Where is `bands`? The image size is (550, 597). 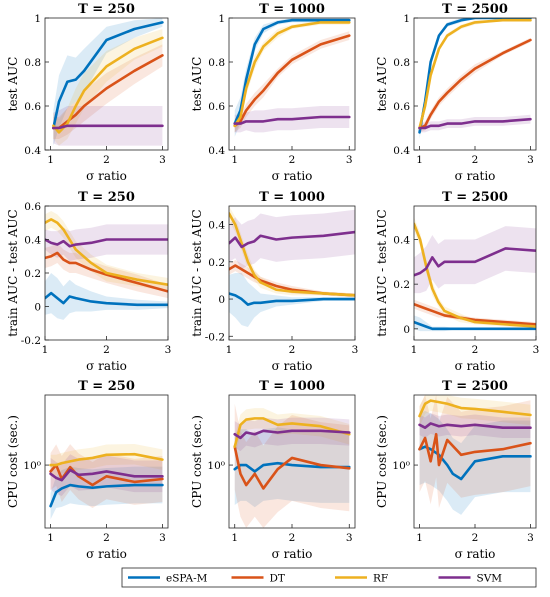 bands is located at coordinates (475, 274).